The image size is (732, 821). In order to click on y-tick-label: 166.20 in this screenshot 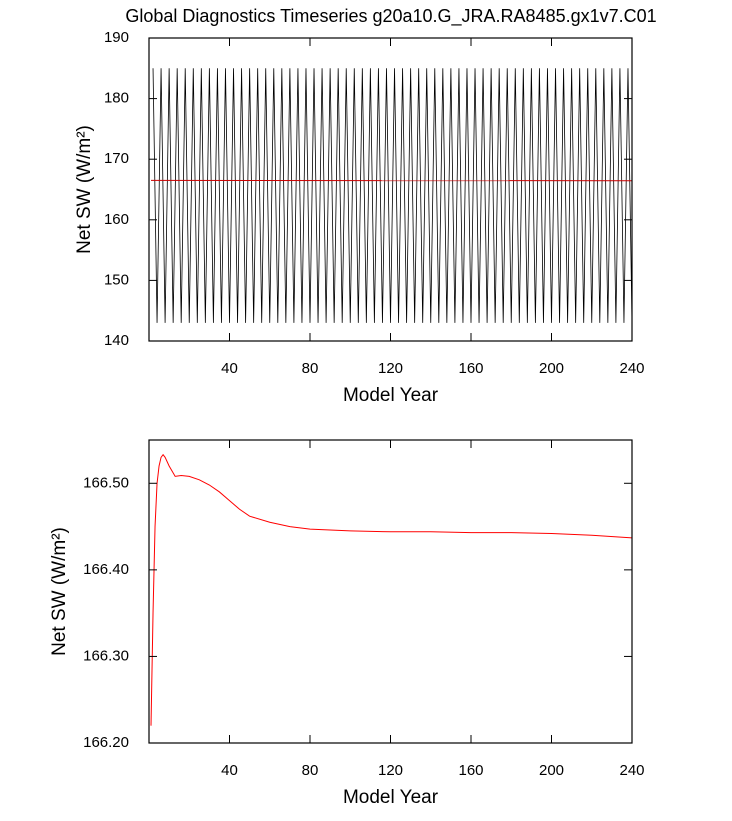, I will do `click(106, 742)`.